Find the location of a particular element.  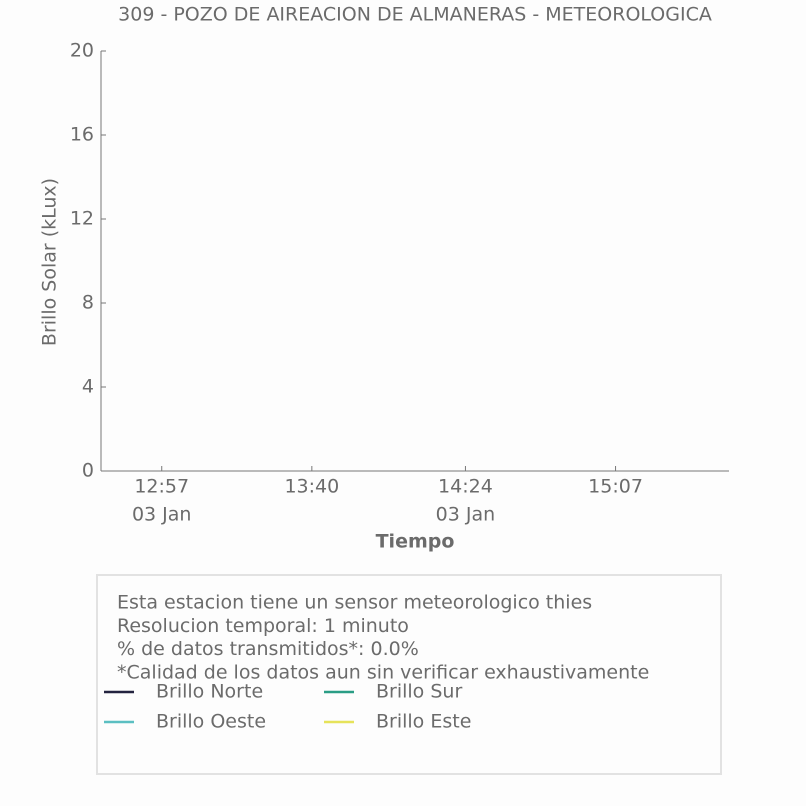

y-tick-label: 20 is located at coordinates (82, 51).